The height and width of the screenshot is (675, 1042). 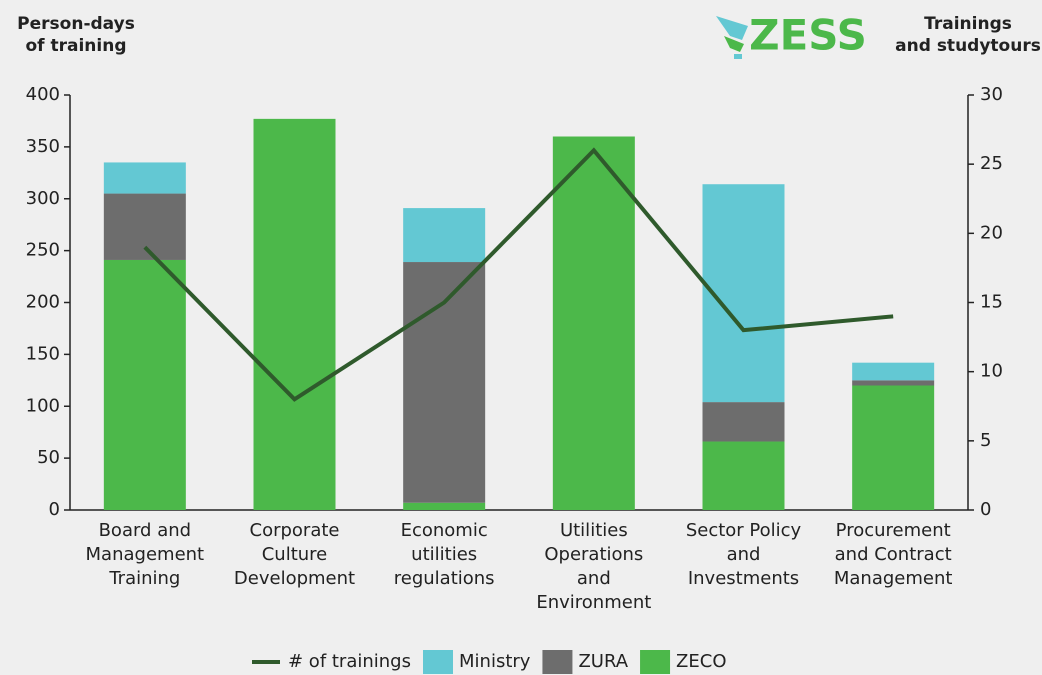 What do you see at coordinates (43, 405) in the screenshot?
I see `y-tick-label: 100` at bounding box center [43, 405].